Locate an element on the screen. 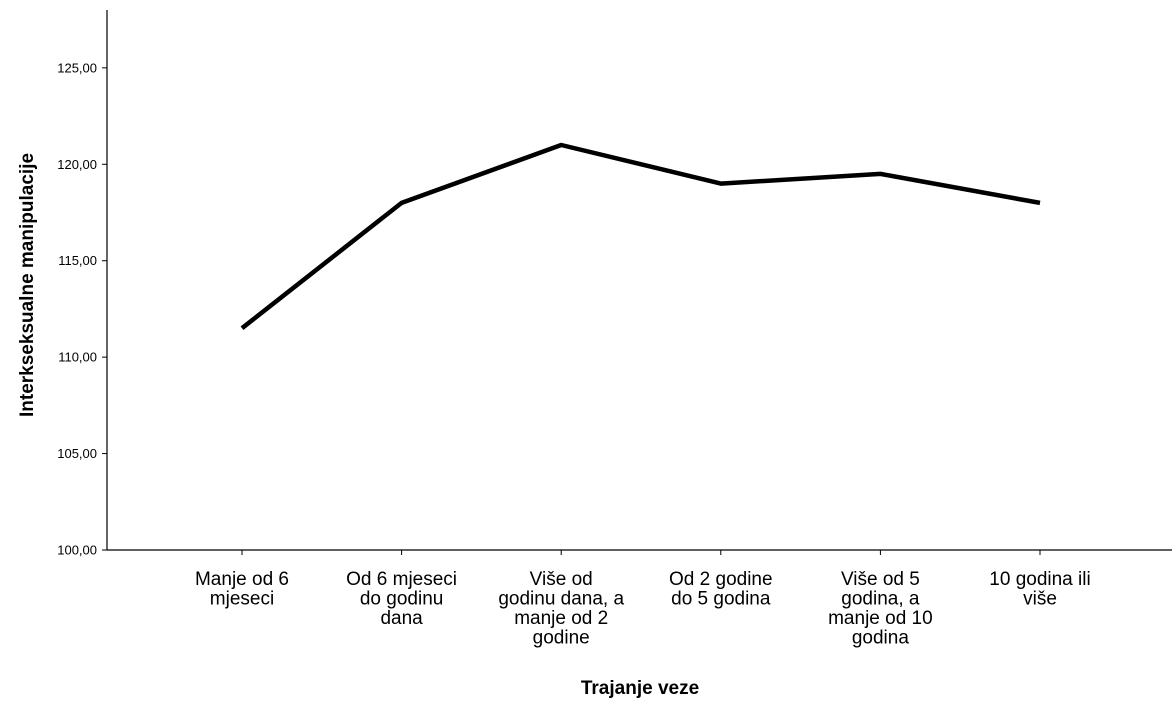 Image resolution: width=1172 pixels, height=702 pixels. y-tick-label: 100,00 is located at coordinates (77, 550).